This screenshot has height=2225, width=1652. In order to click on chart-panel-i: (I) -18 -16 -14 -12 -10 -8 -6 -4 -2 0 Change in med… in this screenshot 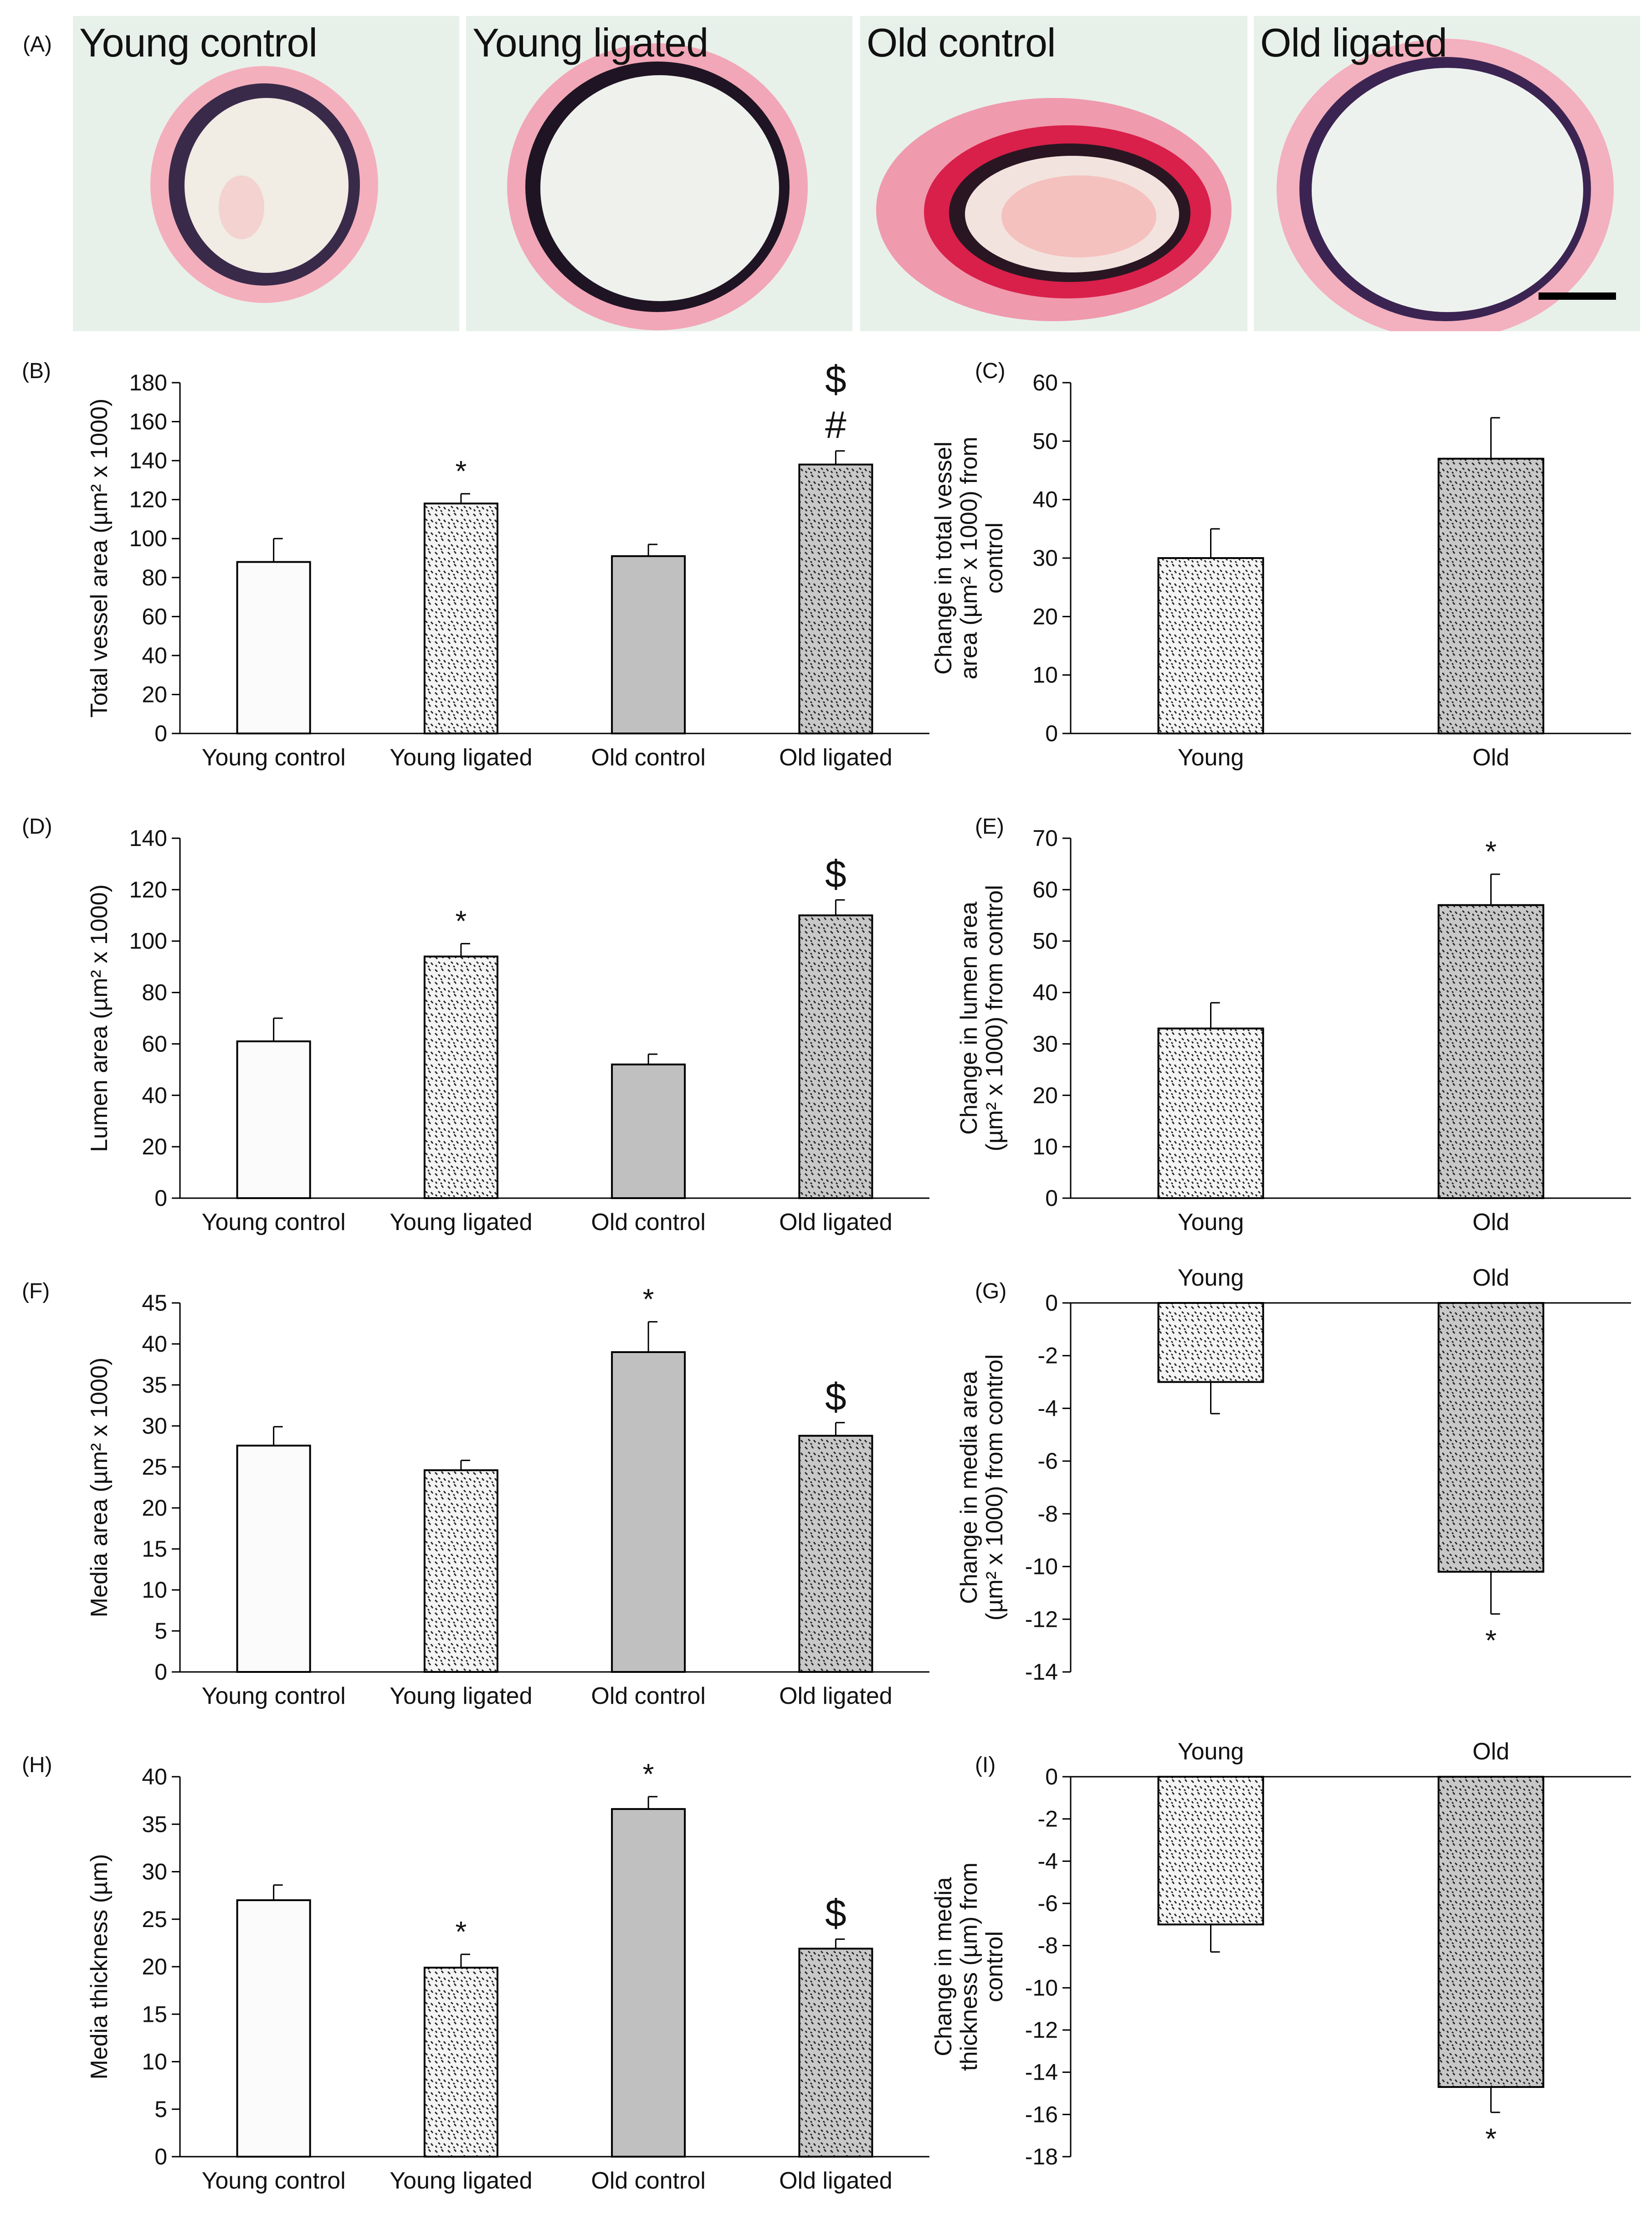, I will do `click(1280, 1953)`.